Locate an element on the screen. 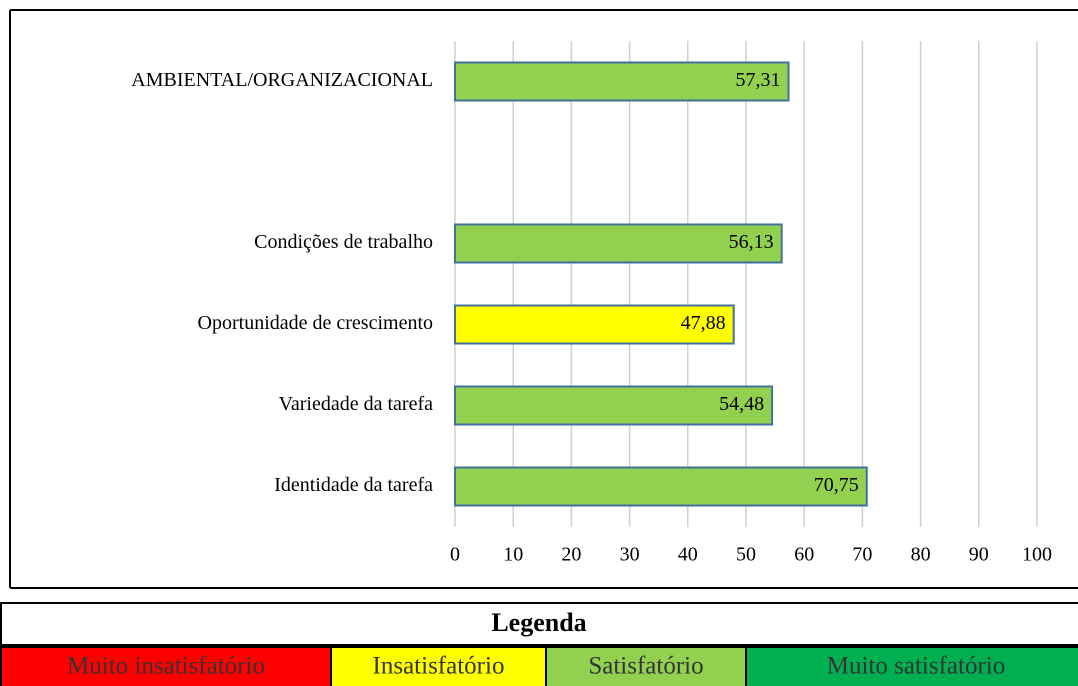  x-tick-label: 10 is located at coordinates (513, 555).